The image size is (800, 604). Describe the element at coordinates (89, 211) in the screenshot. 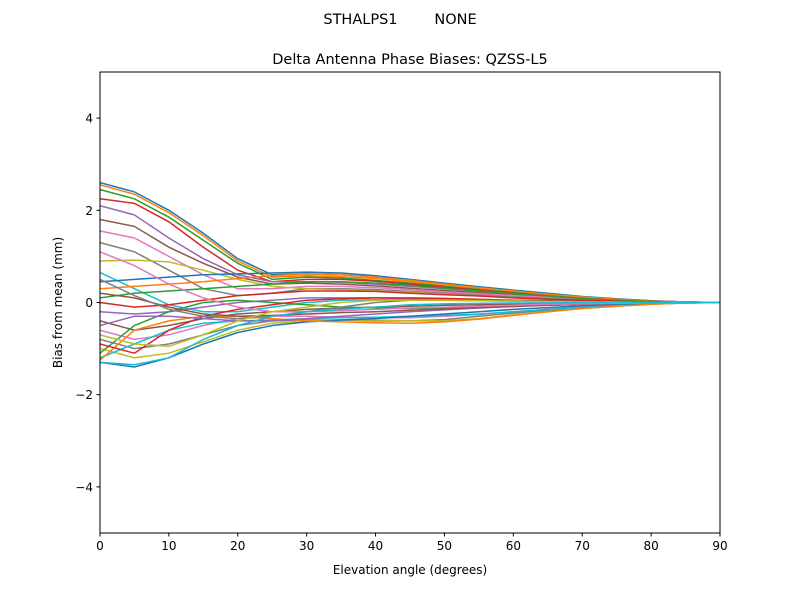

I see `y-tick-label: 2` at that location.